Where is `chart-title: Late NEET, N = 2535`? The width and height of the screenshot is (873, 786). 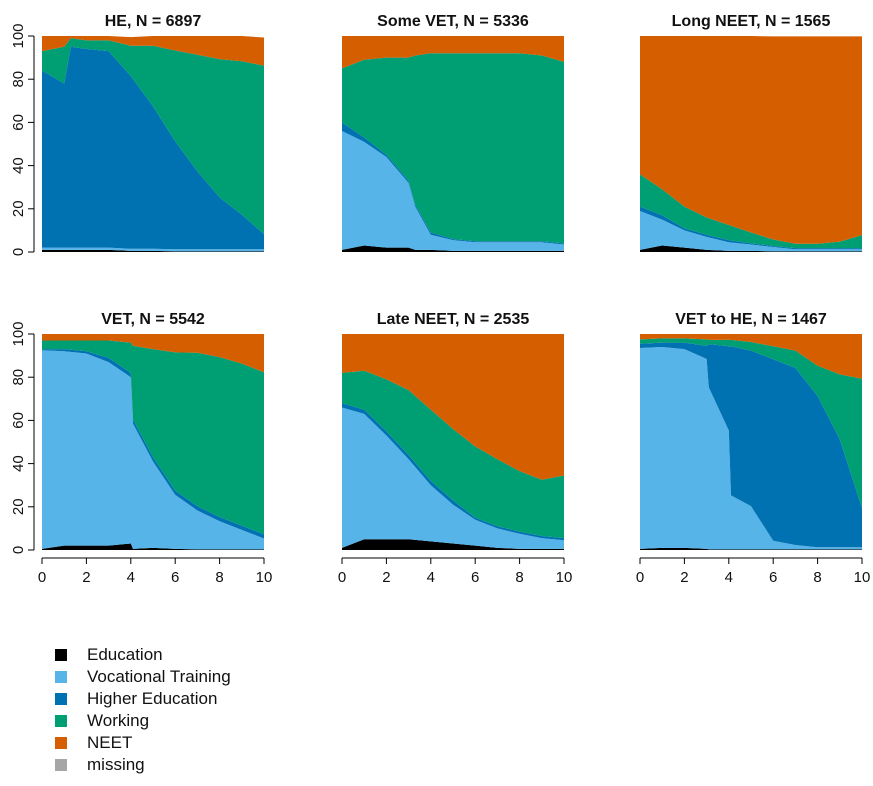 chart-title: Late NEET, N = 2535 is located at coordinates (453, 319).